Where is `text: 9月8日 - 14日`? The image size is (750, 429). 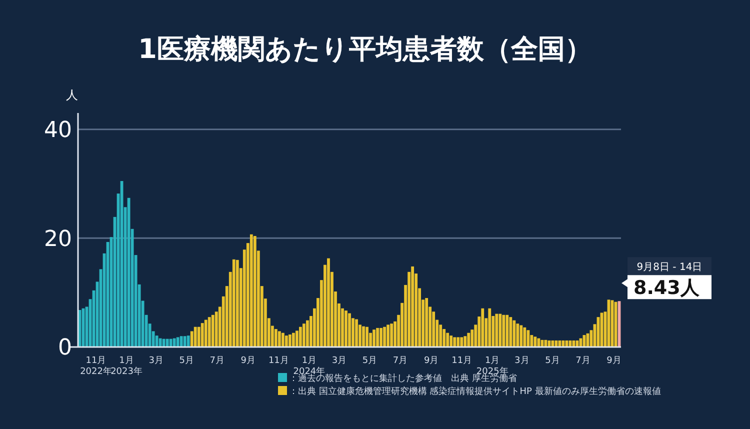 text: 9月8日 - 14日 is located at coordinates (669, 268).